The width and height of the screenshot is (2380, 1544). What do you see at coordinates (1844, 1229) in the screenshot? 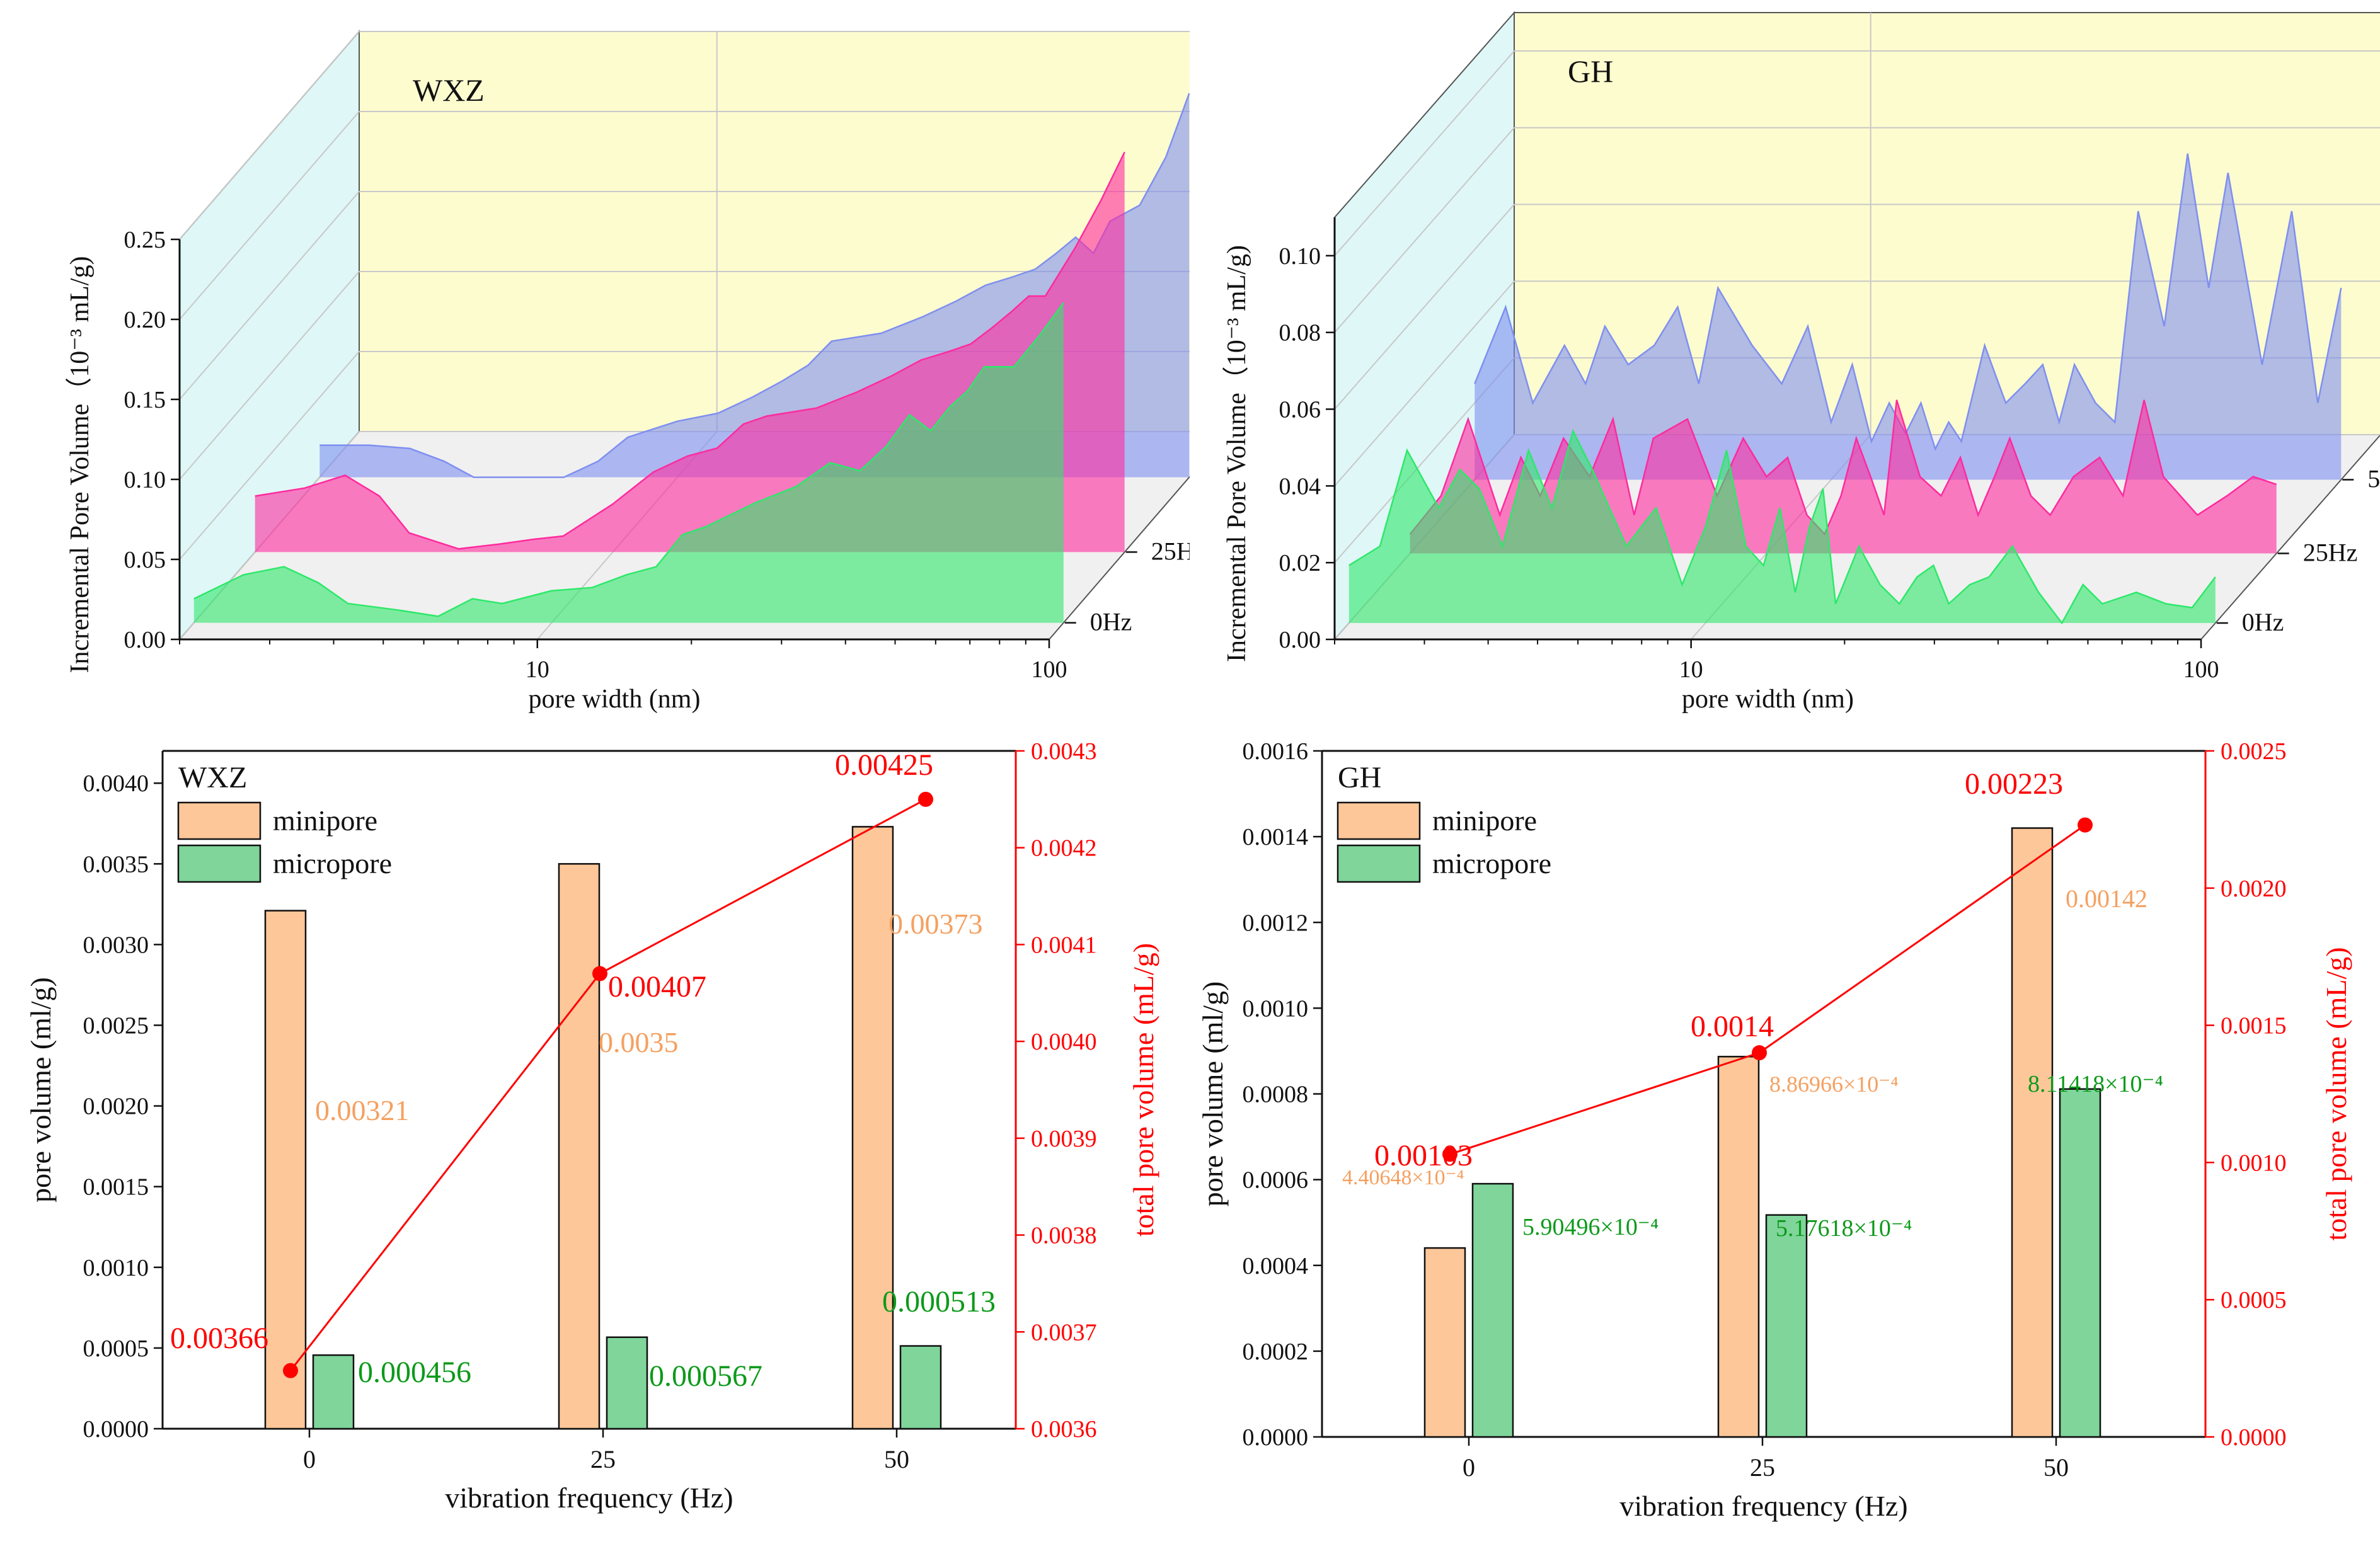
I see `micropore-value-label: 5.17618×10⁻⁴` at bounding box center [1844, 1229].